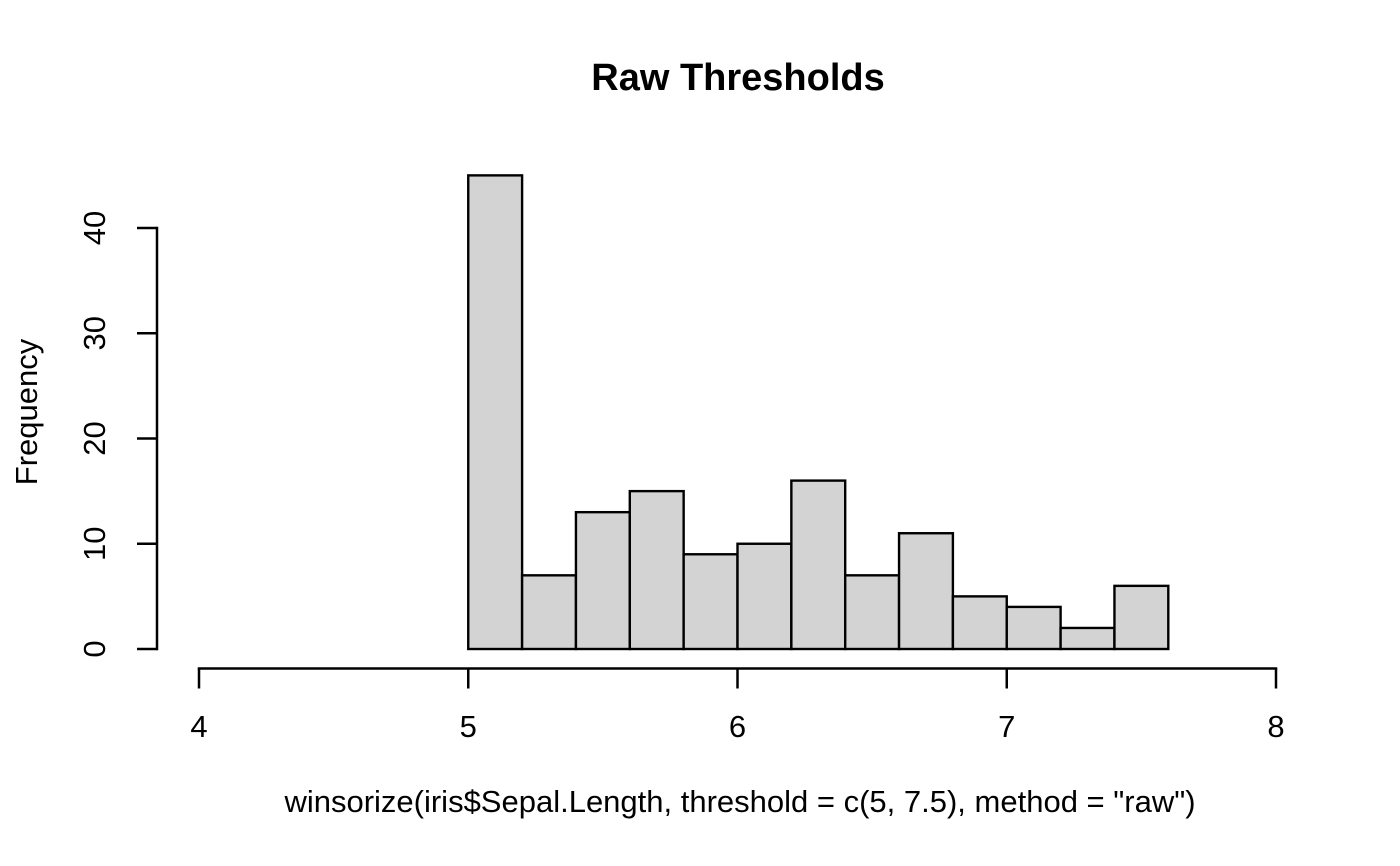 Image resolution: width=1400 pixels, height=866 pixels. I want to click on chart-title: Raw Thresholds, so click(738, 78).